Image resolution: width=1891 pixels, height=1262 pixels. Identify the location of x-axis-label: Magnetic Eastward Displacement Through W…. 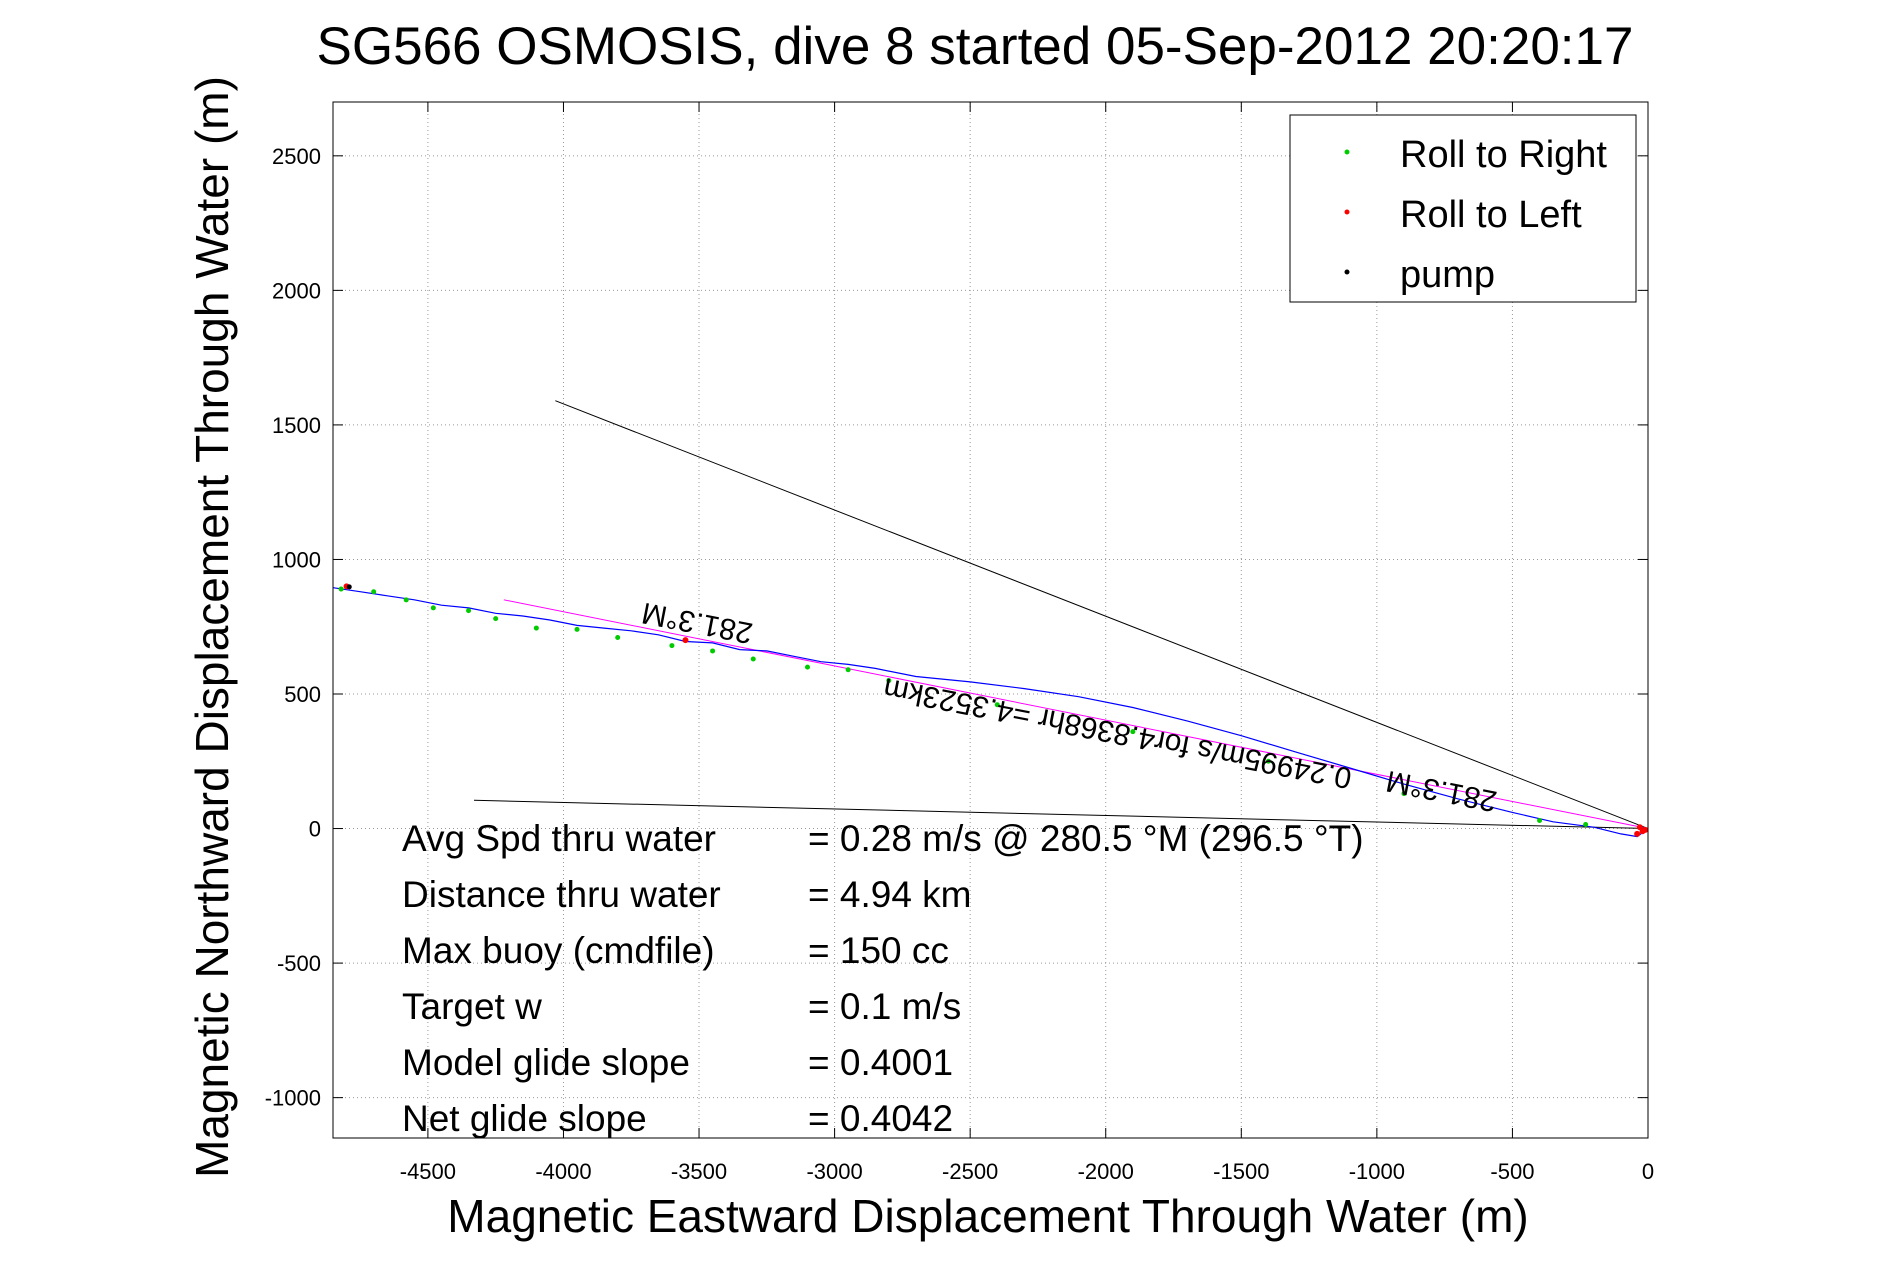
(987, 1216).